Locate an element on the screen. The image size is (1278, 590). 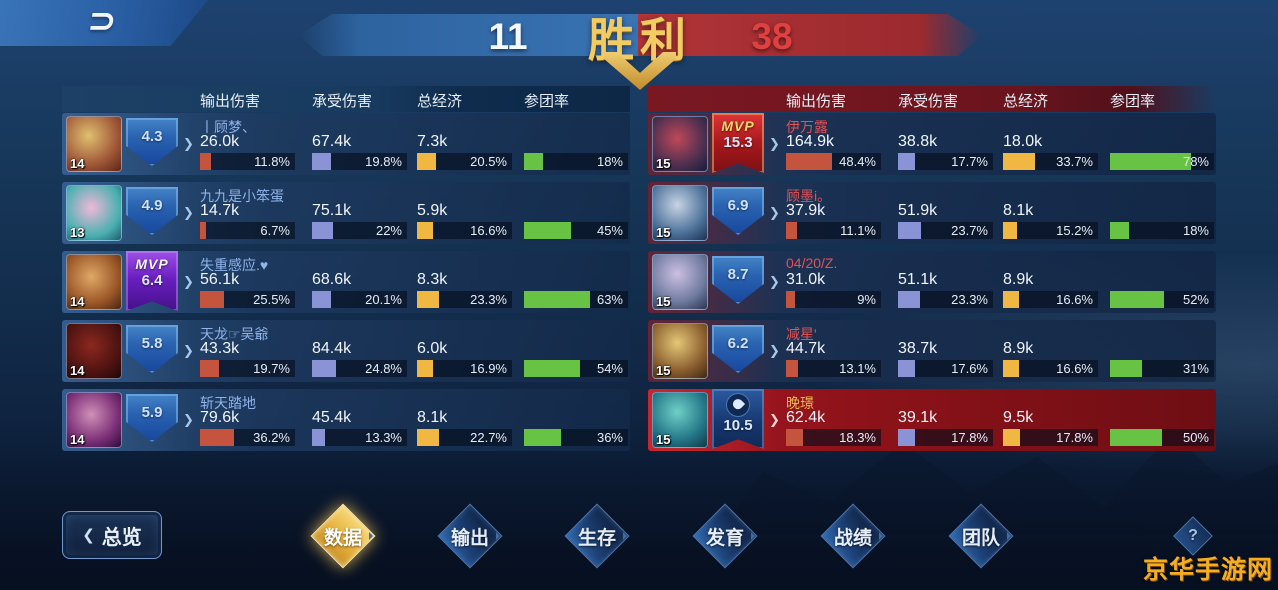
player-name: 伊万露 is located at coordinates (807, 127).